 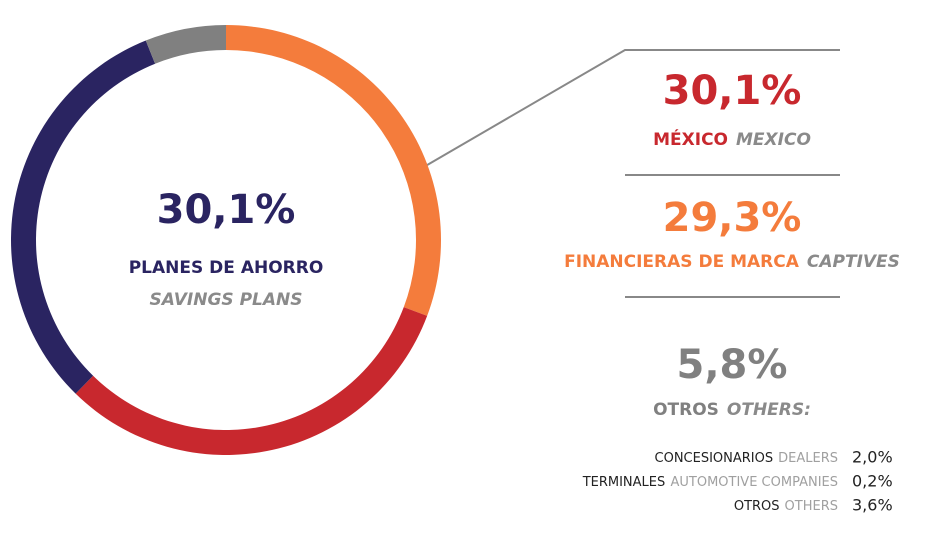 I want to click on name: MÉXICO, so click(x=690, y=139).